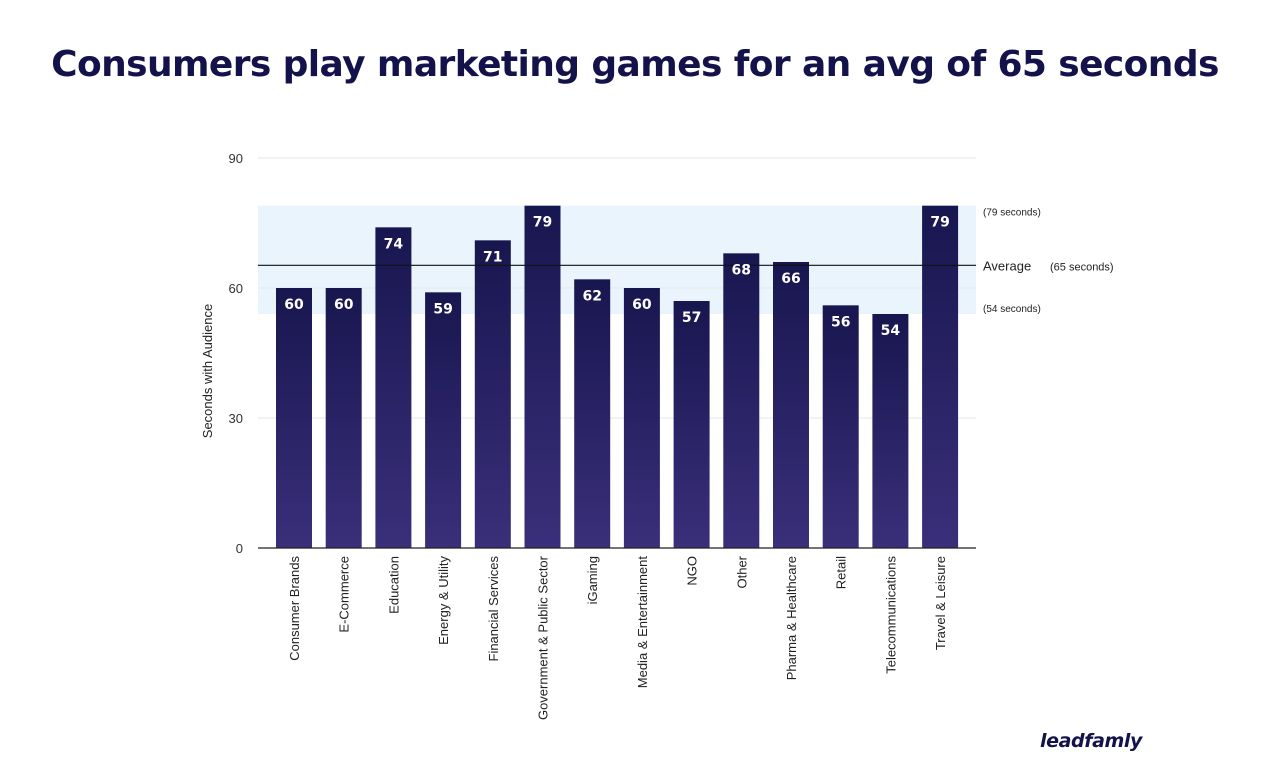 Image resolution: width=1280 pixels, height=779 pixels. I want to click on range-band, so click(617, 259).